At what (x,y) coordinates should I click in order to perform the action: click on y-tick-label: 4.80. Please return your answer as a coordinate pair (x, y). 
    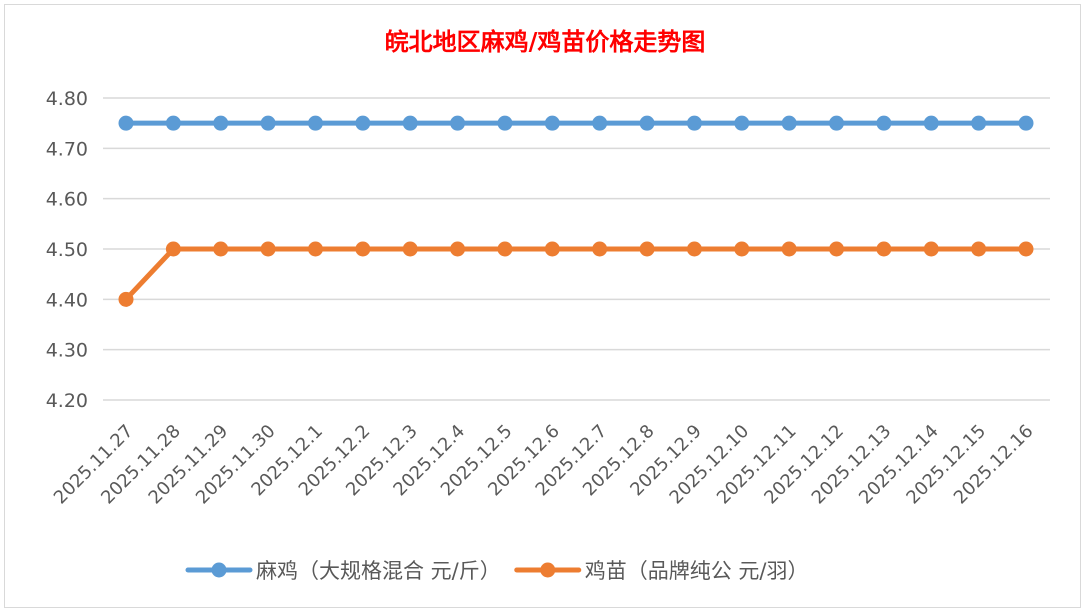
    Looking at the image, I should click on (67, 99).